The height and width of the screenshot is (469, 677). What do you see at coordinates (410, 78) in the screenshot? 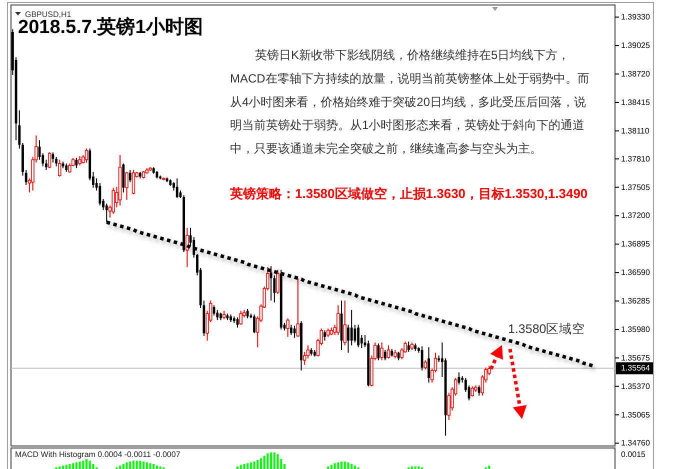
I see `annotation: MACD在零轴下方持续的放量，说明当前英镑整体上处于弱势中。而` at bounding box center [410, 78].